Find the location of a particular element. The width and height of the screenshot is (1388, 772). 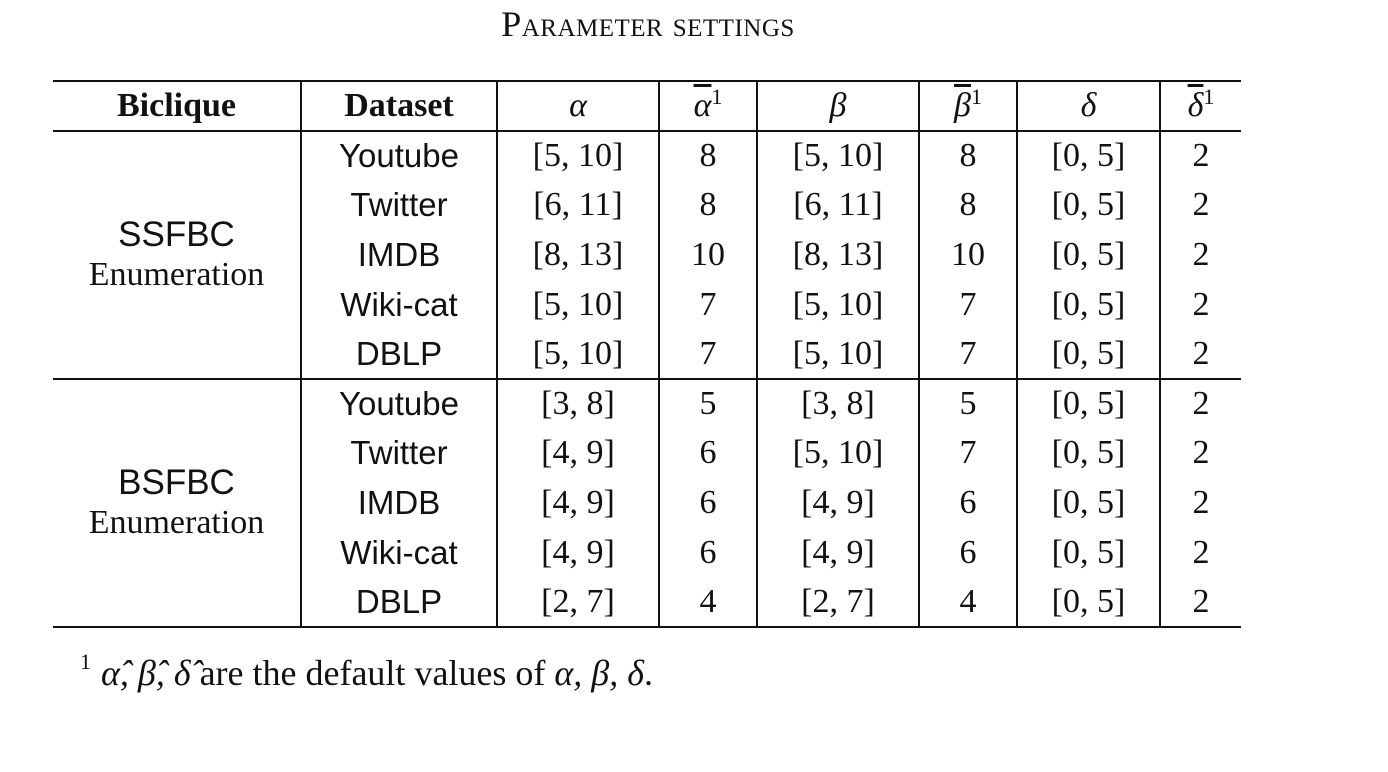

header-alpha-bar: α1 is located at coordinates (707, 106).